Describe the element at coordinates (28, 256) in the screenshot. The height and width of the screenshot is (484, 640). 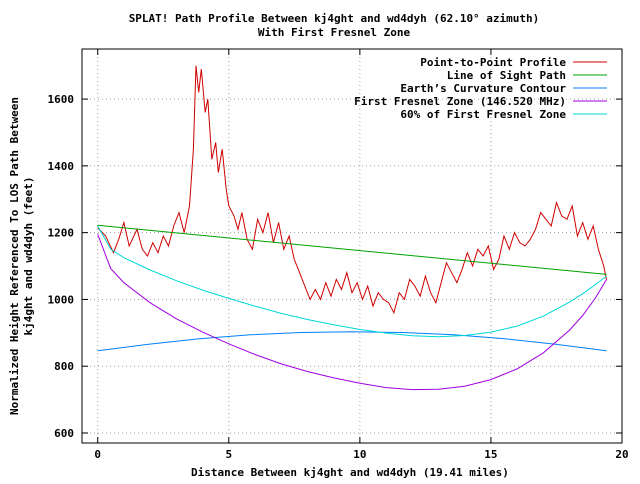
I see `y-axis-label-line-2: kj4ght and wd4dyh (feet)` at that location.